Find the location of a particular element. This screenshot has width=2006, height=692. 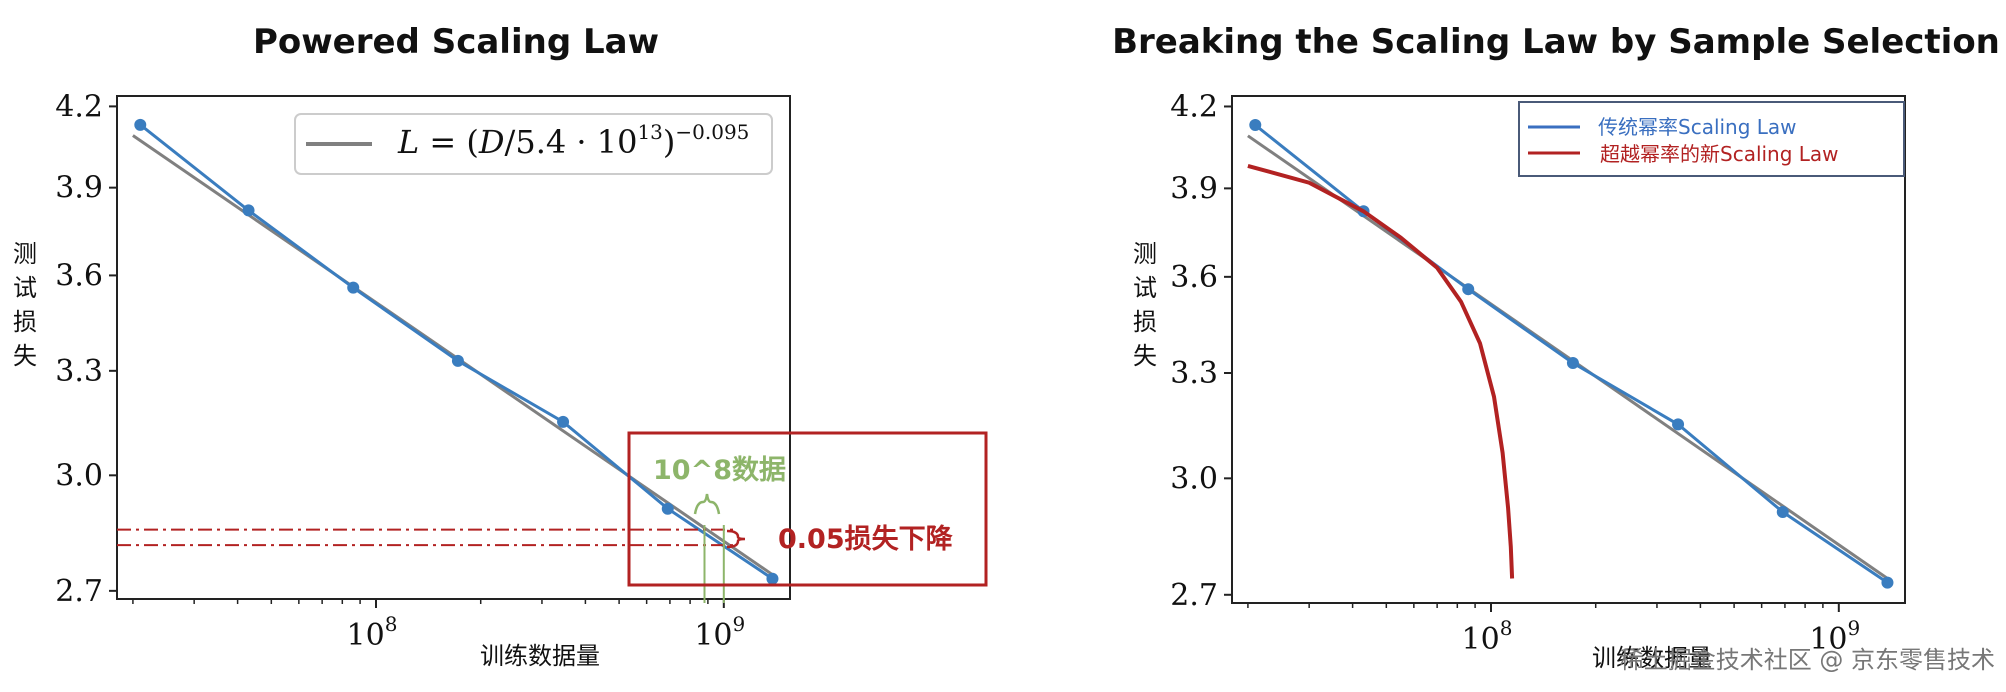

data-annotation-label: 10^8数据 is located at coordinates (719, 470).